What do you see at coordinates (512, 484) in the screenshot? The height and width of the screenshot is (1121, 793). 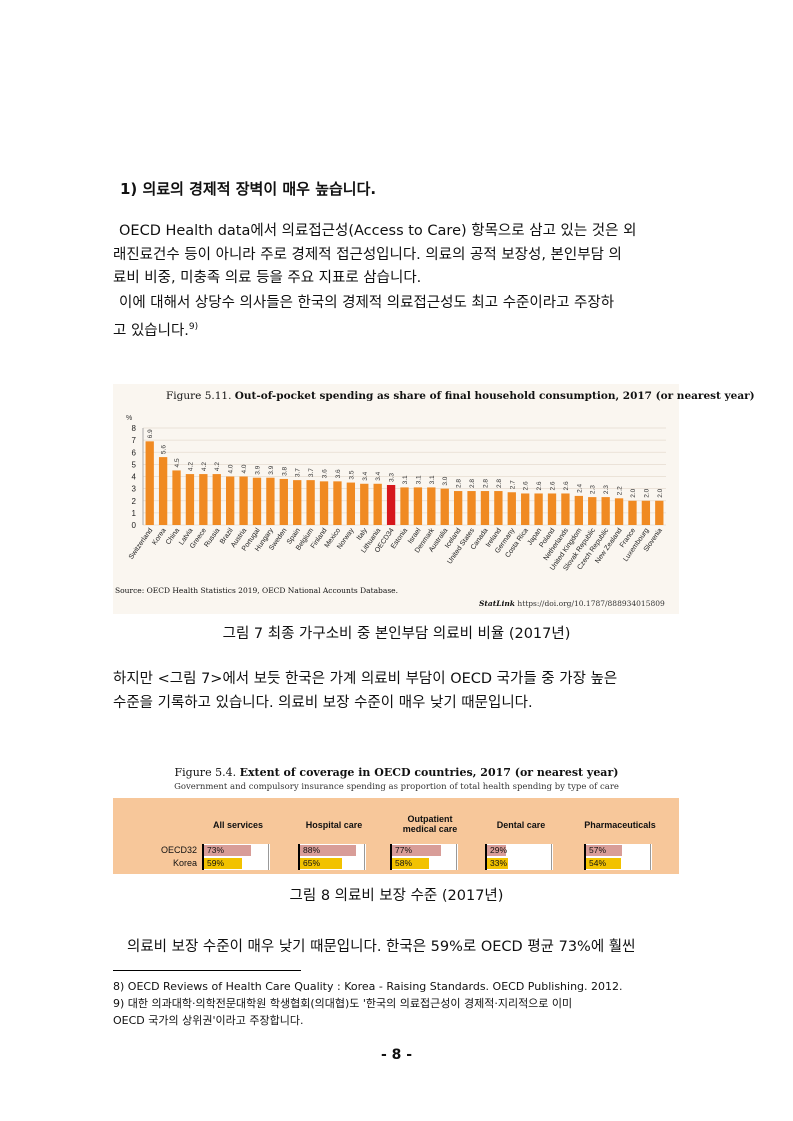 I see `bar-value-label: 2.7` at bounding box center [512, 484].